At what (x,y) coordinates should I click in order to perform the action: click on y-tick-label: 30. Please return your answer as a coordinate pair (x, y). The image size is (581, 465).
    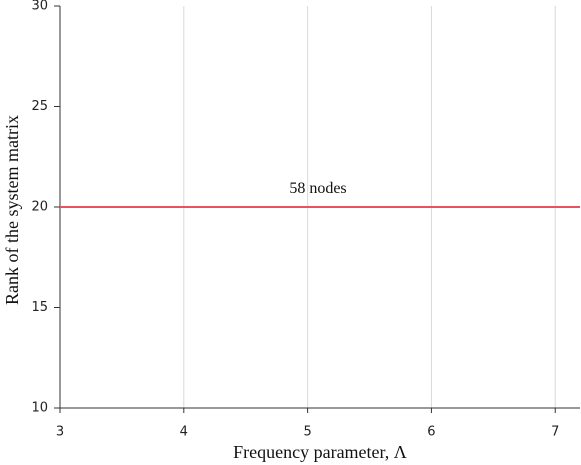
    Looking at the image, I should click on (39, 7).